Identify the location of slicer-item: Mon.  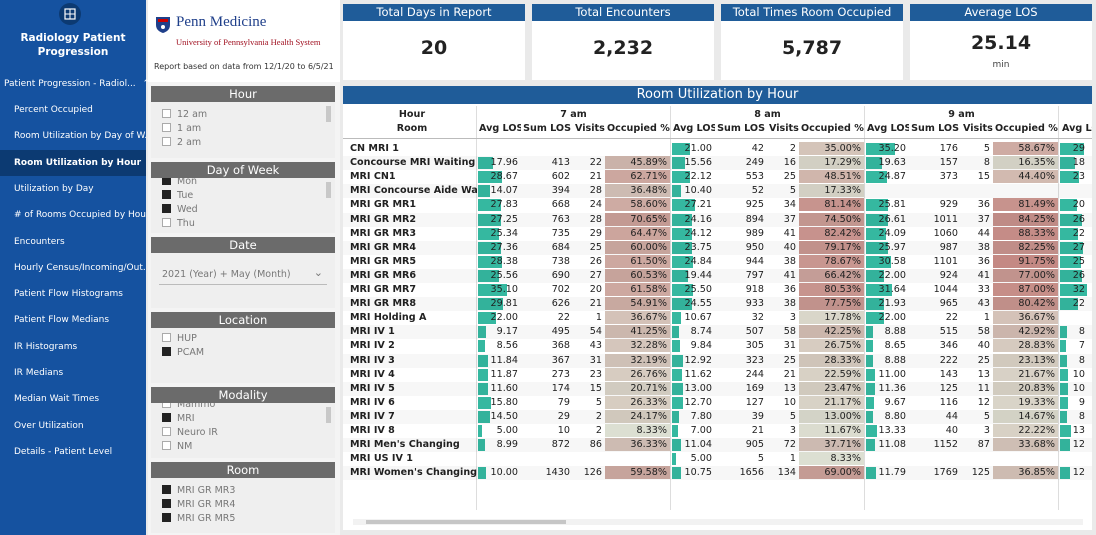
(179, 183).